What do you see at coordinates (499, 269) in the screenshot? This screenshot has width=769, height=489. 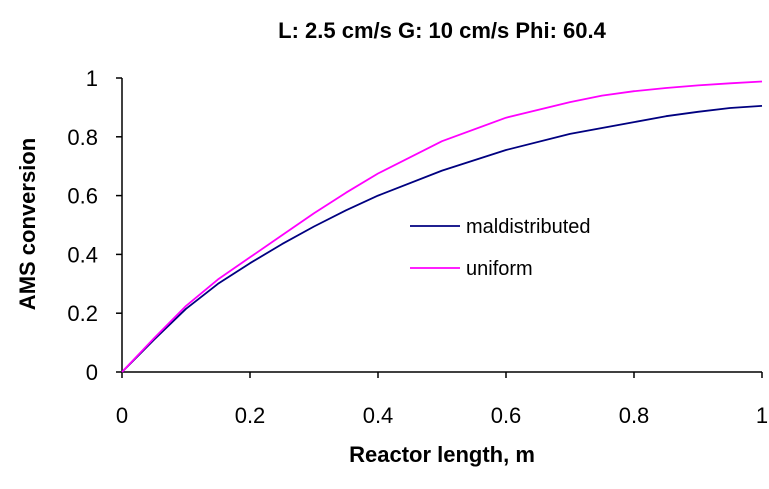 I see `legend-label-uniform: uniform` at bounding box center [499, 269].